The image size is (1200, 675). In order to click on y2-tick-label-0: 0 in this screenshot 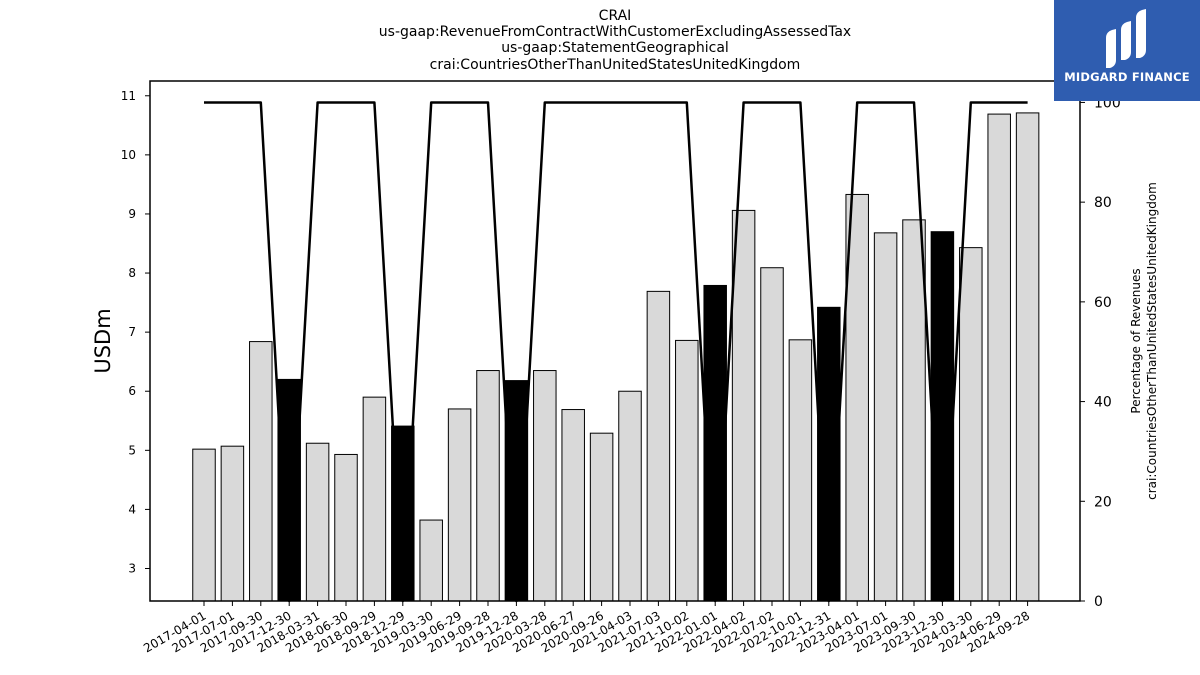, I will do `click(1098, 602)`.